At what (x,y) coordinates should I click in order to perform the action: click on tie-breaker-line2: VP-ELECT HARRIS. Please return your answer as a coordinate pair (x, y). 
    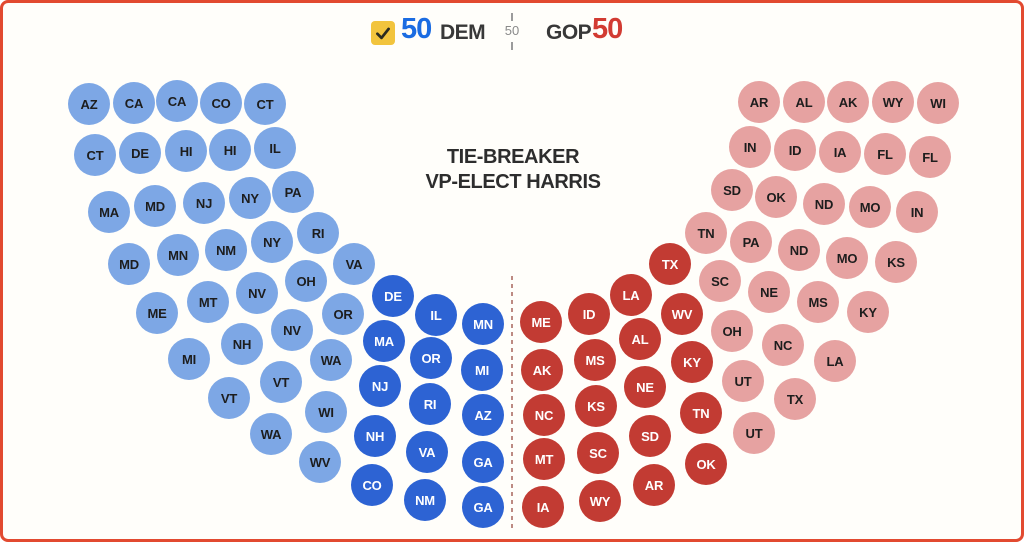
    Looking at the image, I should click on (513, 182).